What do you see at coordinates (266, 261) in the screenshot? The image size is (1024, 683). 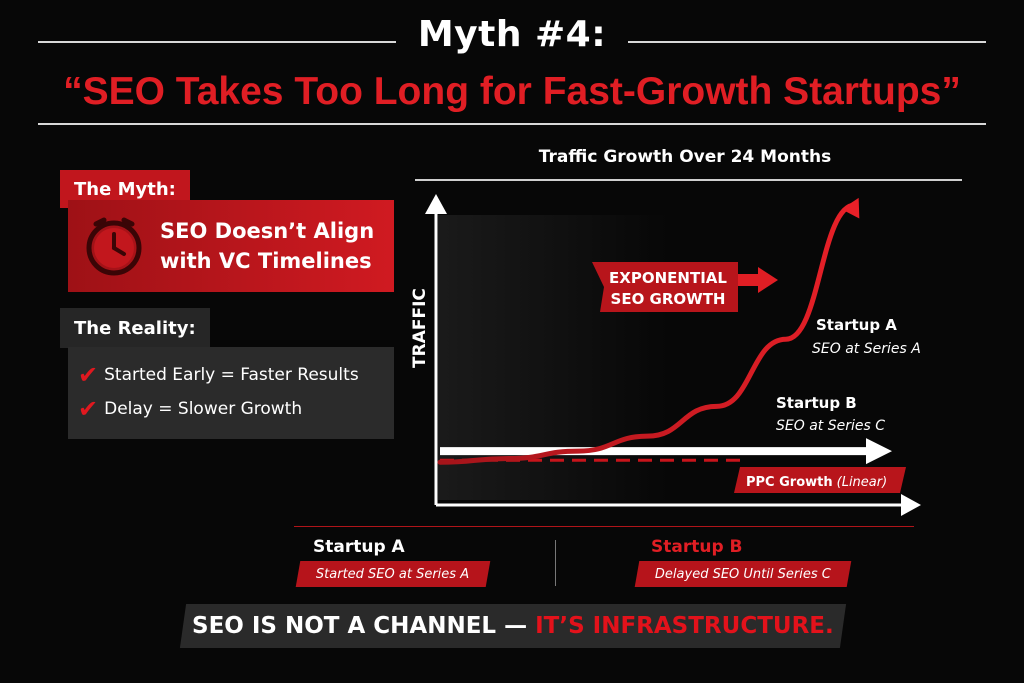 I see `myth-line-2: with VC Timelines` at bounding box center [266, 261].